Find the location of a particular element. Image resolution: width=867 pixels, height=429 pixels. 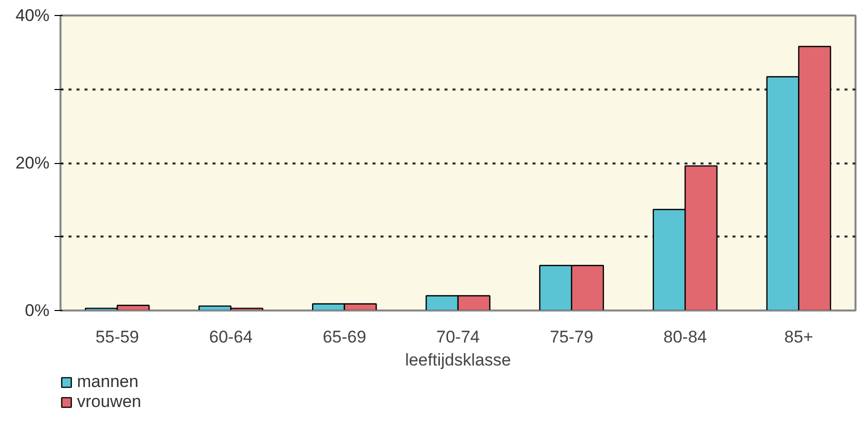

x-tick-label: 65-69 is located at coordinates (344, 337).